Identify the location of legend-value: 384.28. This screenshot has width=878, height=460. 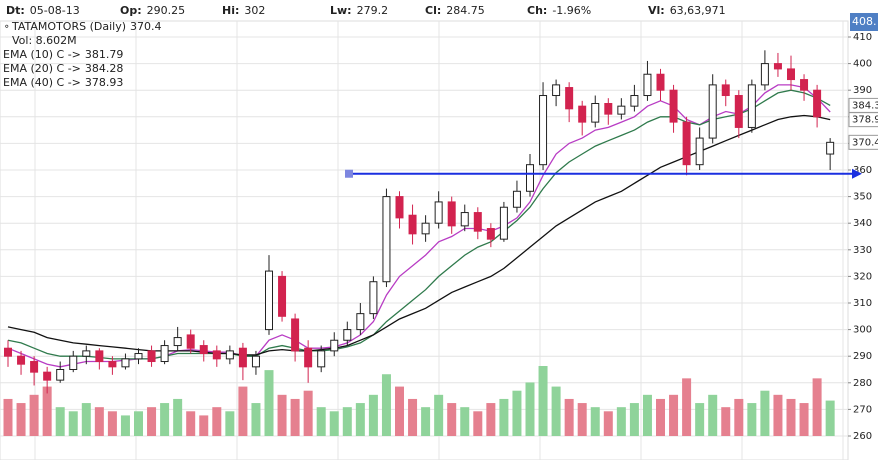
(104, 68).